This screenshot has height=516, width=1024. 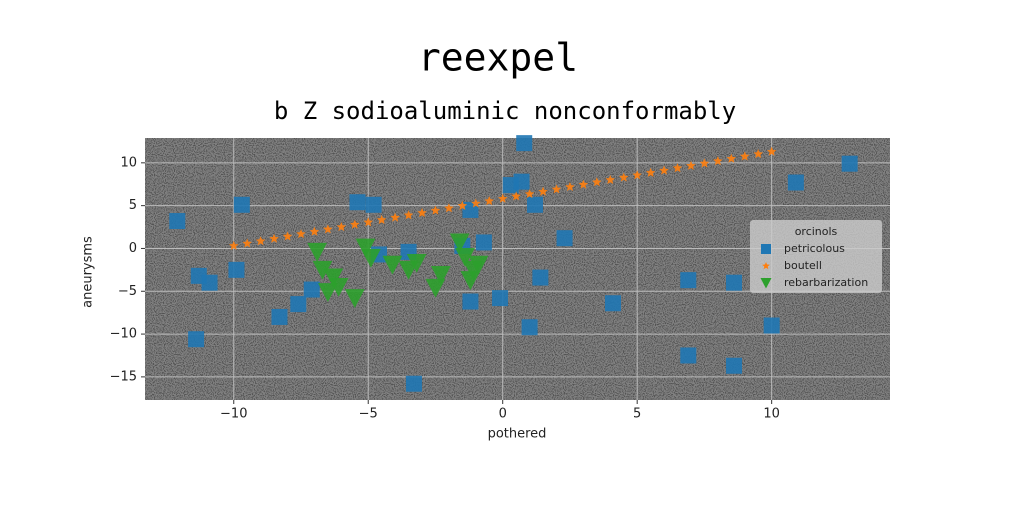 I want to click on legend-box, so click(x=816, y=256).